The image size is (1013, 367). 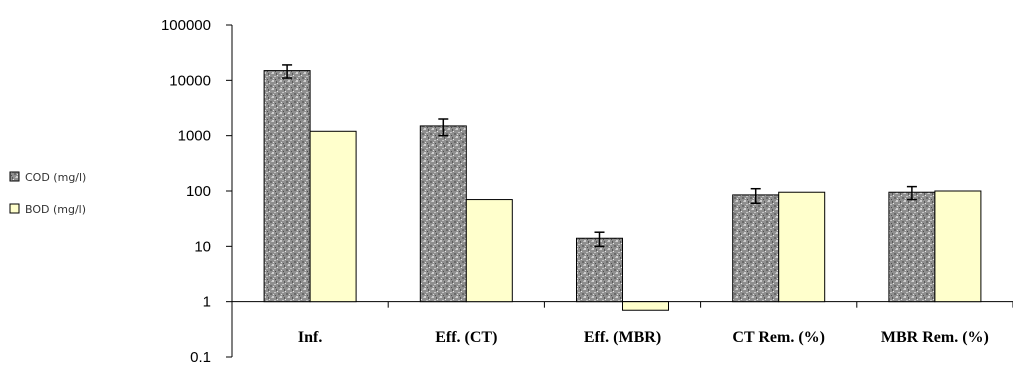 What do you see at coordinates (55, 177) in the screenshot?
I see `legend-label-cod: COD (mg/l)` at bounding box center [55, 177].